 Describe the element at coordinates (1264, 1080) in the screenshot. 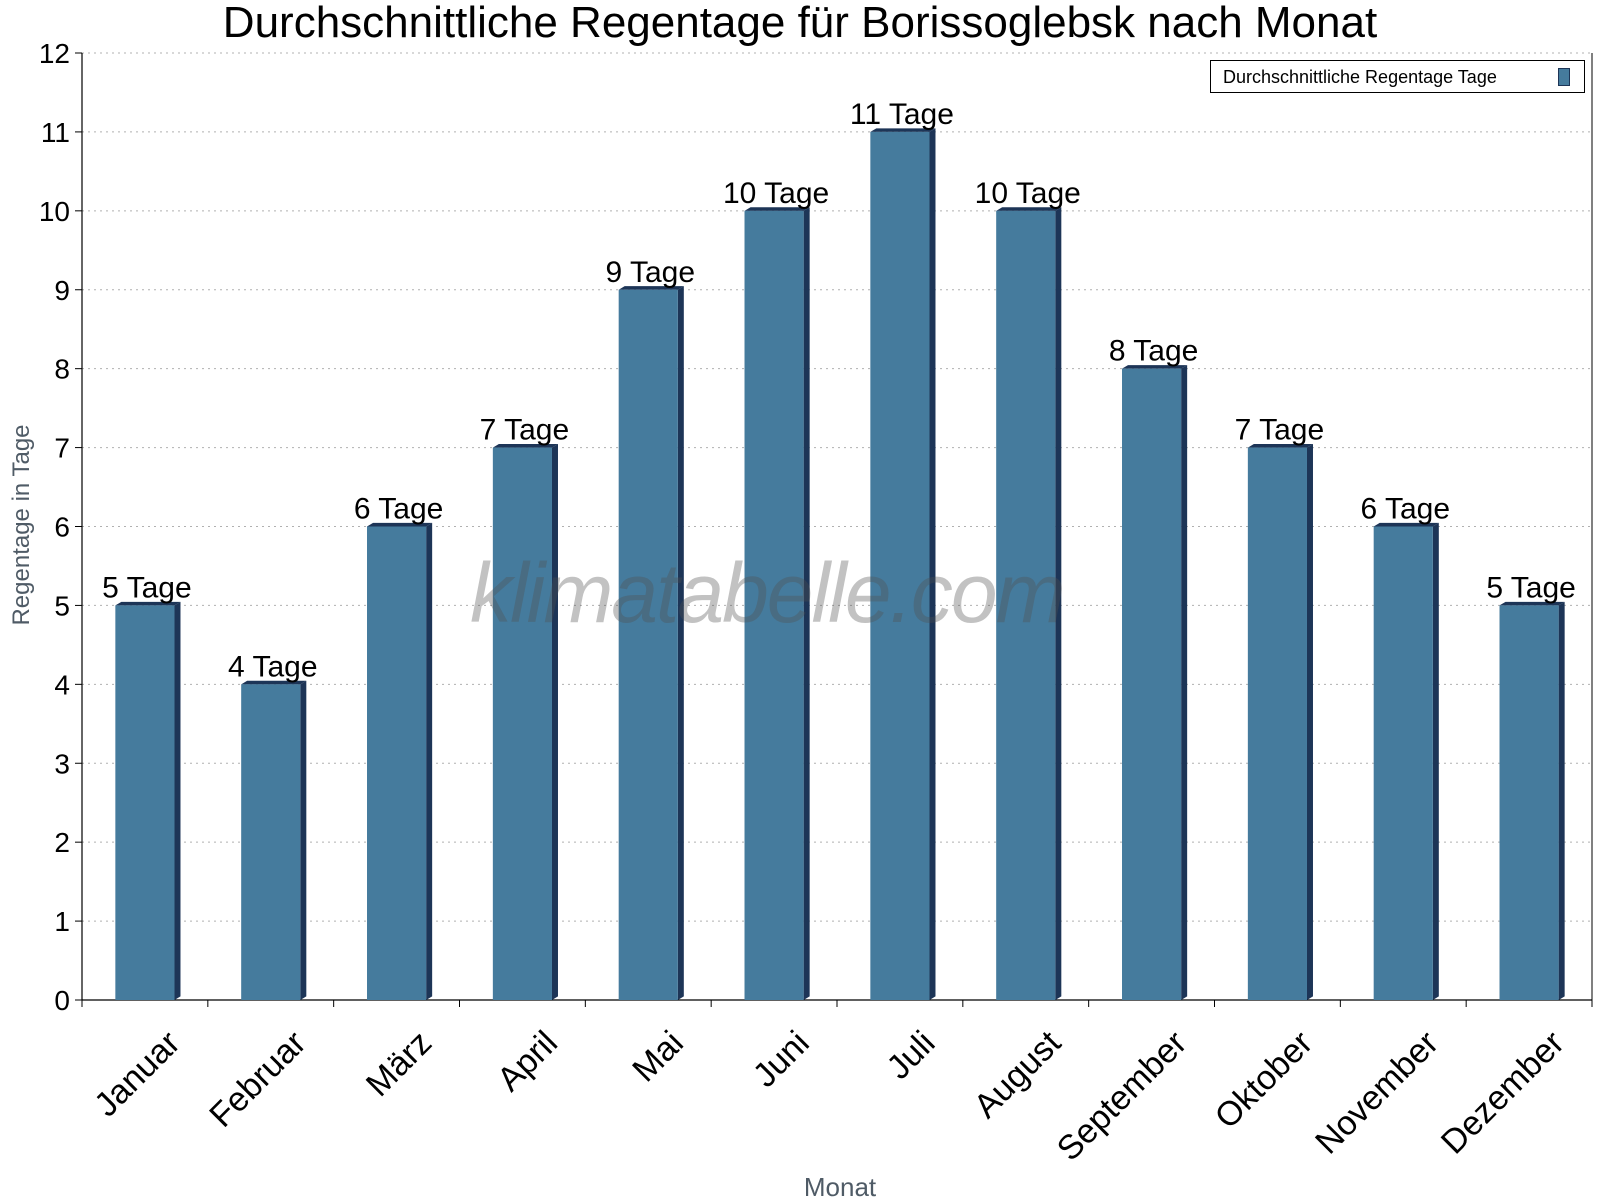

I see `x-tick-label: Oktober` at that location.